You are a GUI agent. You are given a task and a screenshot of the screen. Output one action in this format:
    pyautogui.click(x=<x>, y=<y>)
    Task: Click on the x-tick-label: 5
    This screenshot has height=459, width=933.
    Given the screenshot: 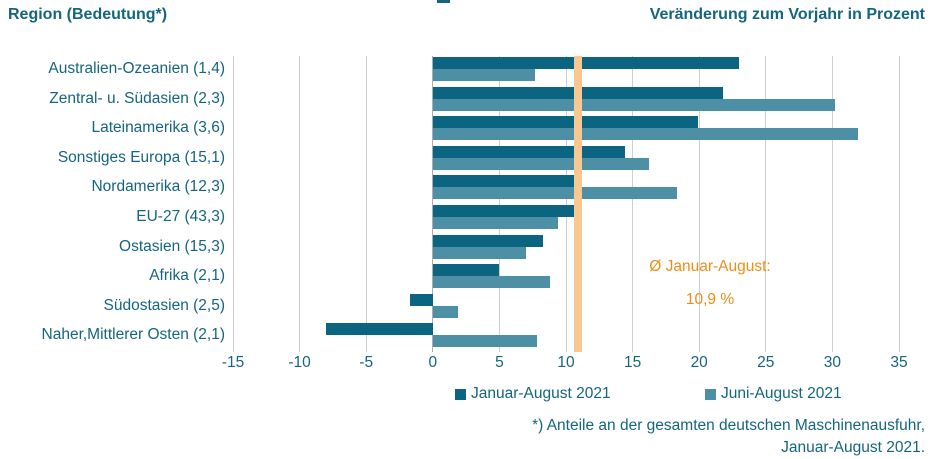 What is the action you would take?
    pyautogui.click(x=499, y=362)
    